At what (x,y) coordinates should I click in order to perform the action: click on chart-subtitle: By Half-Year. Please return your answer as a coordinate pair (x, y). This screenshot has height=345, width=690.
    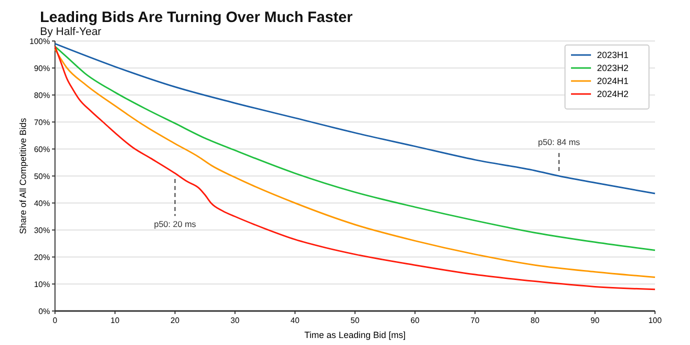
    Looking at the image, I should click on (71, 32).